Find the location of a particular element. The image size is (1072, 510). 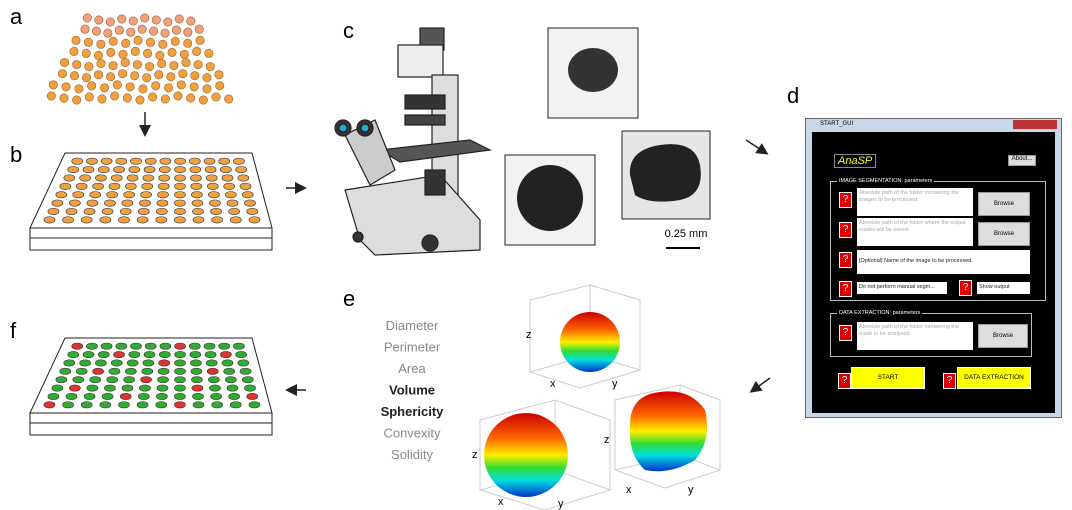

irregular-shape is located at coordinates (668, 431).